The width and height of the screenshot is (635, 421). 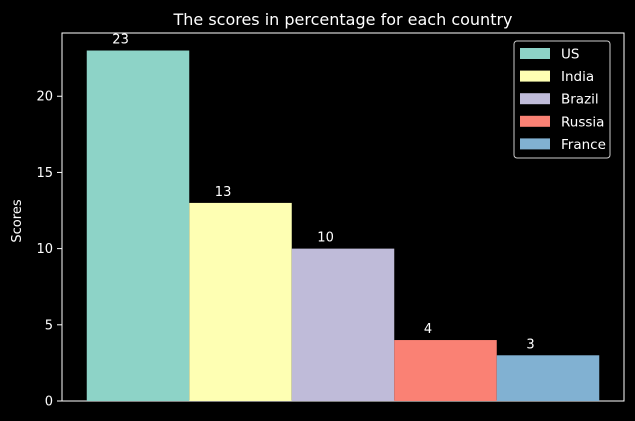 What do you see at coordinates (570, 55) in the screenshot?
I see `legend-label: US` at bounding box center [570, 55].